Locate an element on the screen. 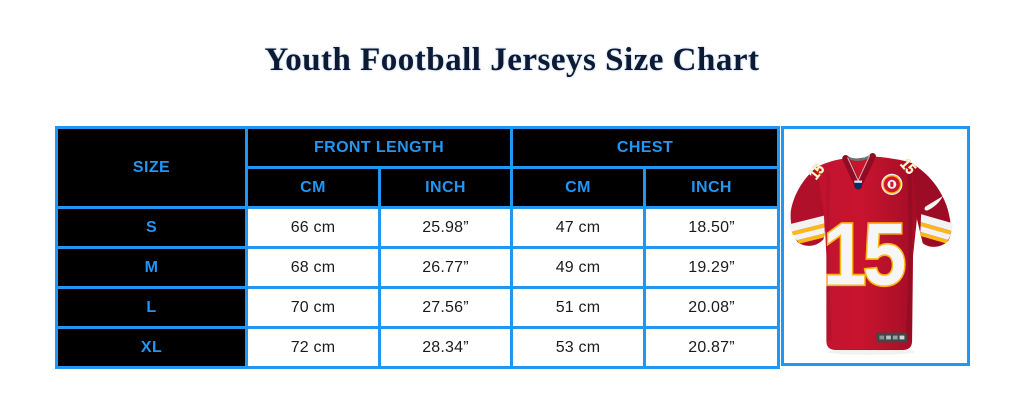  size-label-l: L is located at coordinates (151, 307).